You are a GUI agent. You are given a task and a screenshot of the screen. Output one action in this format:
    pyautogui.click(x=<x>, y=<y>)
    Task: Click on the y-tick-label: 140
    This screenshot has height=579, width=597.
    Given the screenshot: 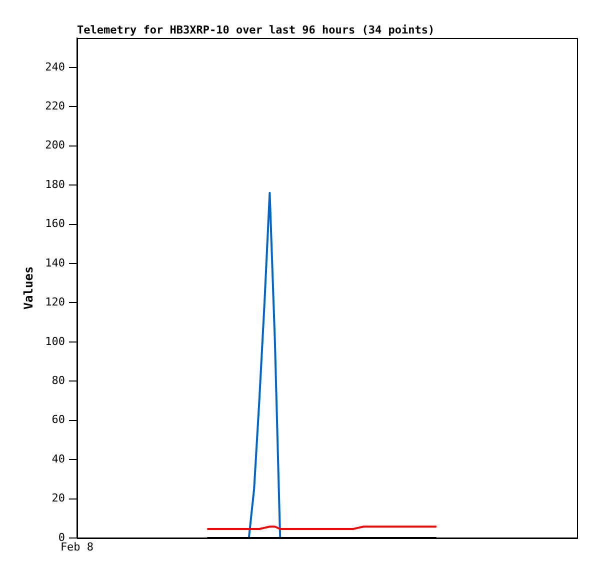 What is the action you would take?
    pyautogui.click(x=55, y=263)
    